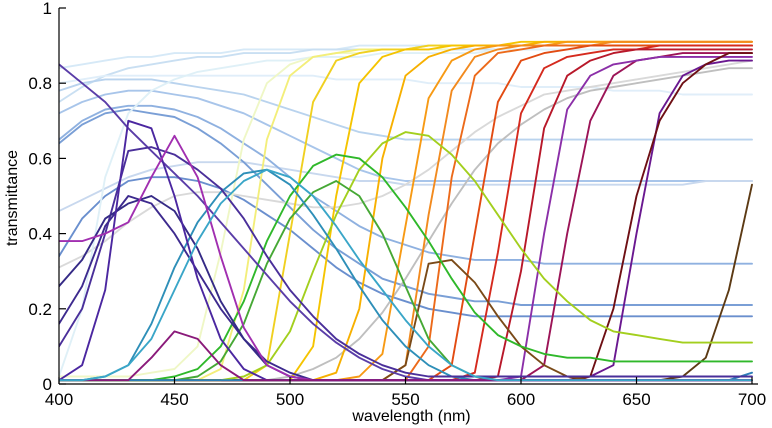  I want to click on x-tick-label: 650, so click(636, 399).